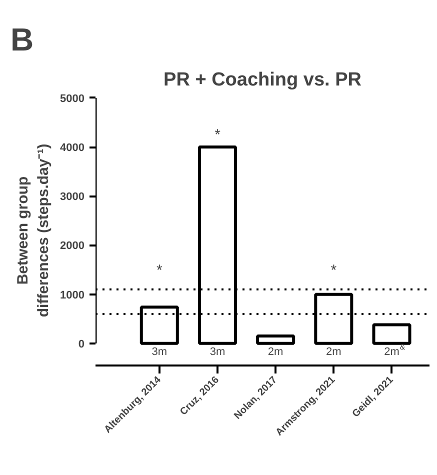 Image resolution: width=437 pixels, height=475 pixels. I want to click on y-tick-label: 5000, so click(72, 98).